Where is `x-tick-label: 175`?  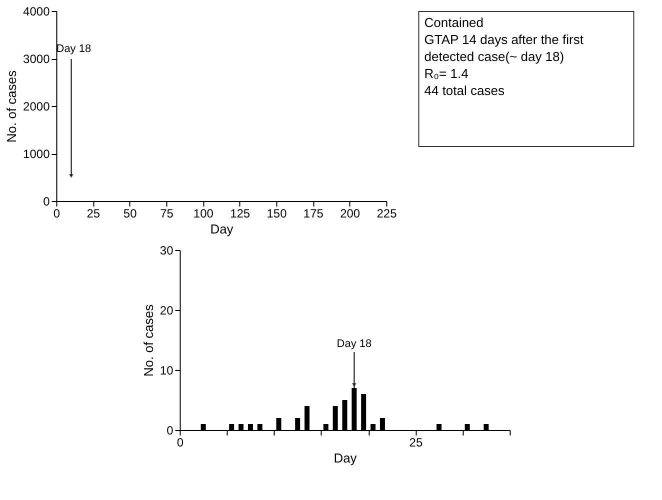
x-tick-label: 175 is located at coordinates (313, 213).